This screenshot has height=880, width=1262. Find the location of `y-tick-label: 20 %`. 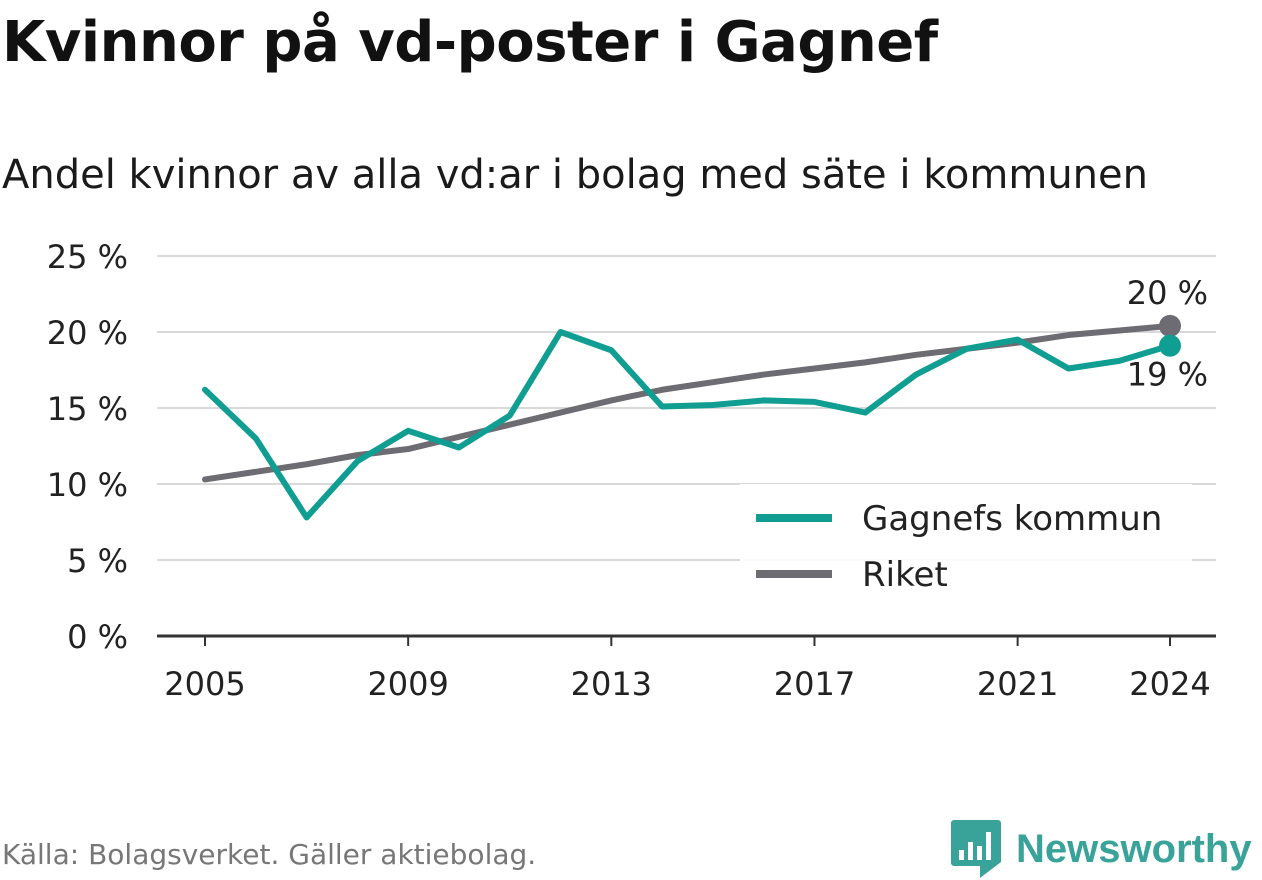

y-tick-label: 20 % is located at coordinates (87, 333).